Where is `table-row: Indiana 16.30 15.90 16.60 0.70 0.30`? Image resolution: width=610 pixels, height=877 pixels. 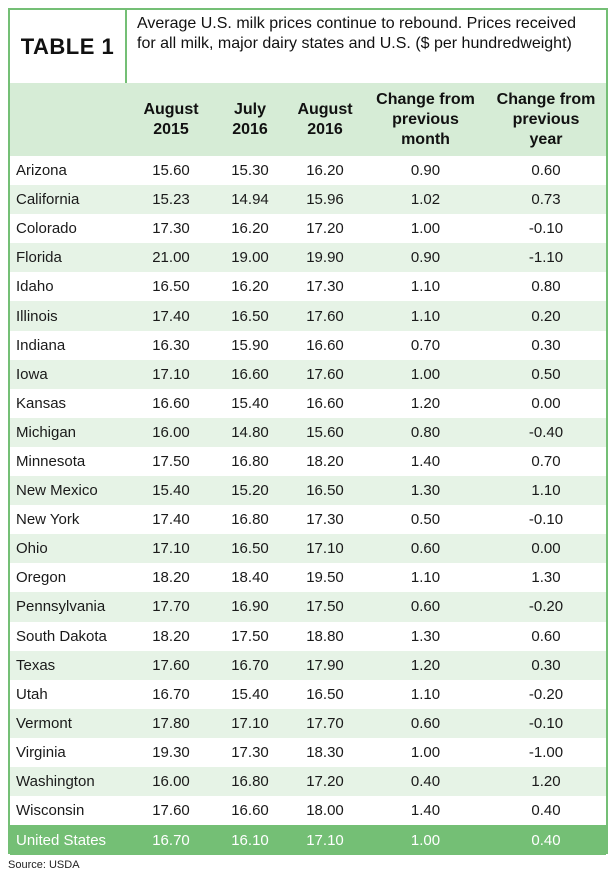 table-row: Indiana 16.30 15.90 16.60 0.70 0.30 is located at coordinates (308, 345).